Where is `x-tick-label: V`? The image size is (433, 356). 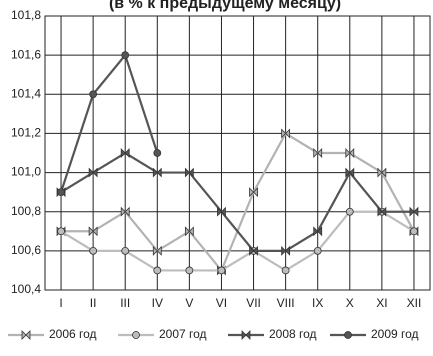 x-tick-label: V is located at coordinates (189, 303).